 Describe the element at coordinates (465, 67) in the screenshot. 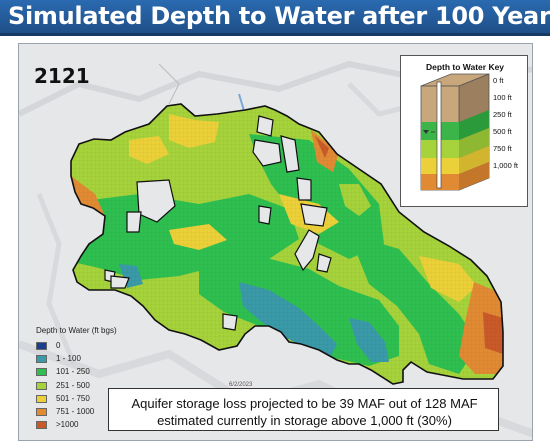

I see `depth-key-title: Depth to Water Key` at that location.